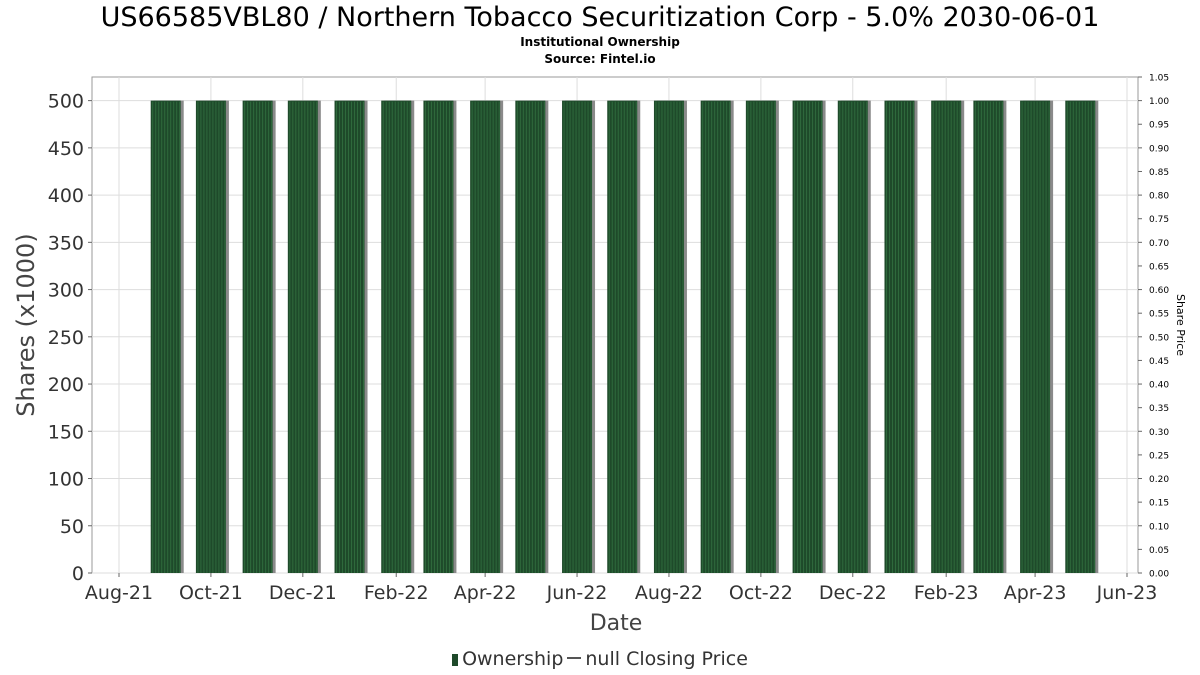 This screenshot has height=675, width=1200. What do you see at coordinates (1159, 291) in the screenshot?
I see `y2-tick-label: 0.60` at bounding box center [1159, 291].